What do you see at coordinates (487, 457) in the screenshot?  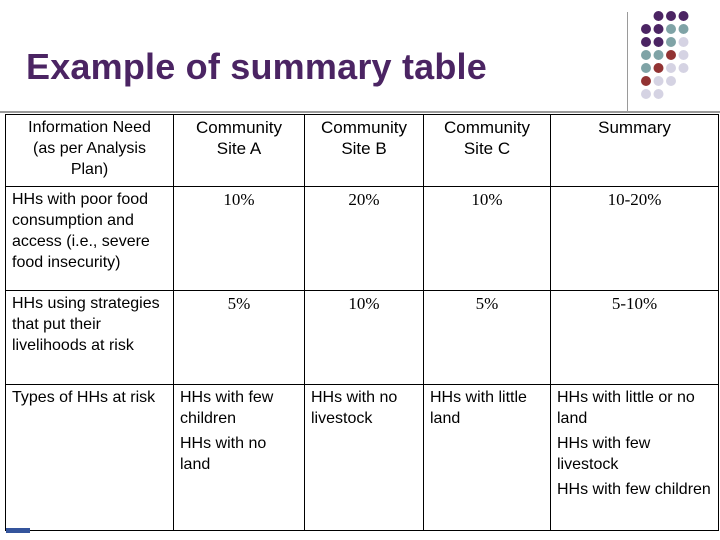 I see `cell-site-c: HHs with little land` at bounding box center [487, 457].